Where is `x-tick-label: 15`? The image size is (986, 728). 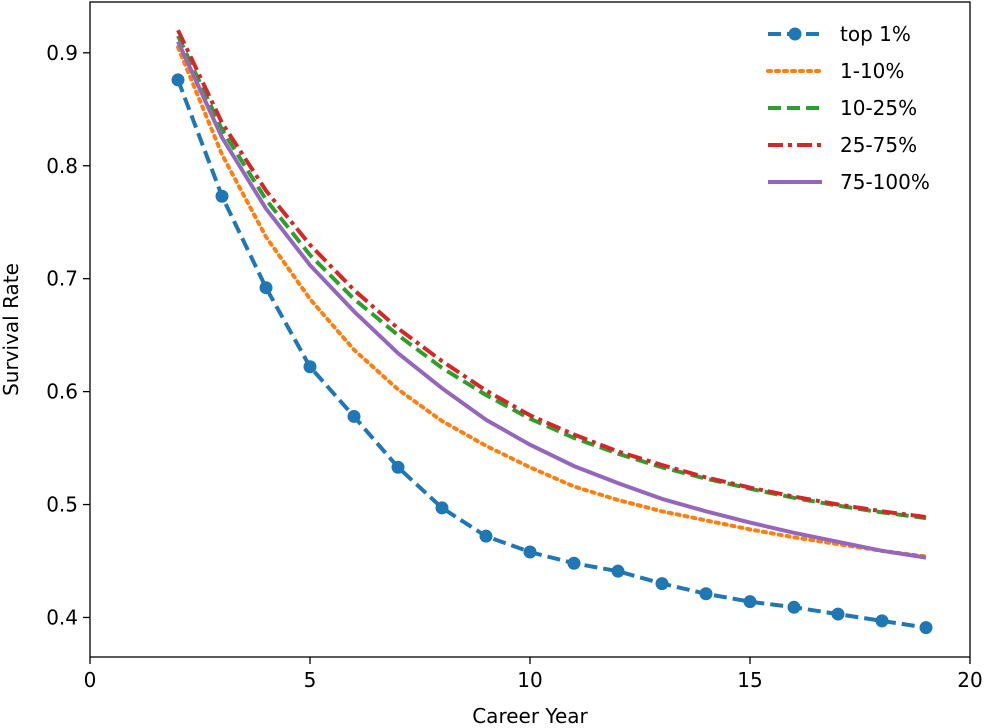
x-tick-label: 15 is located at coordinates (749, 680).